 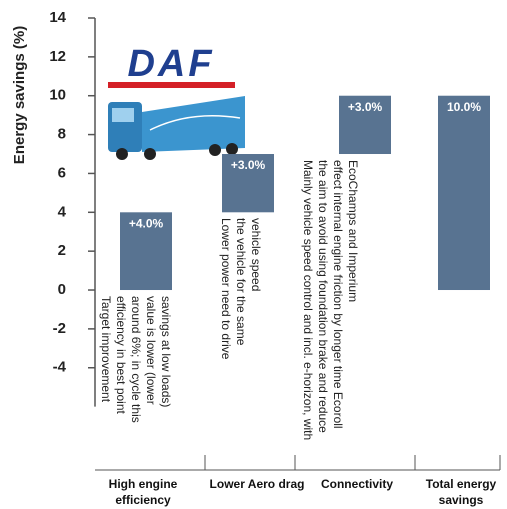 What do you see at coordinates (19, 95) in the screenshot?
I see `y-axis-label: Energy savings (%)` at bounding box center [19, 95].